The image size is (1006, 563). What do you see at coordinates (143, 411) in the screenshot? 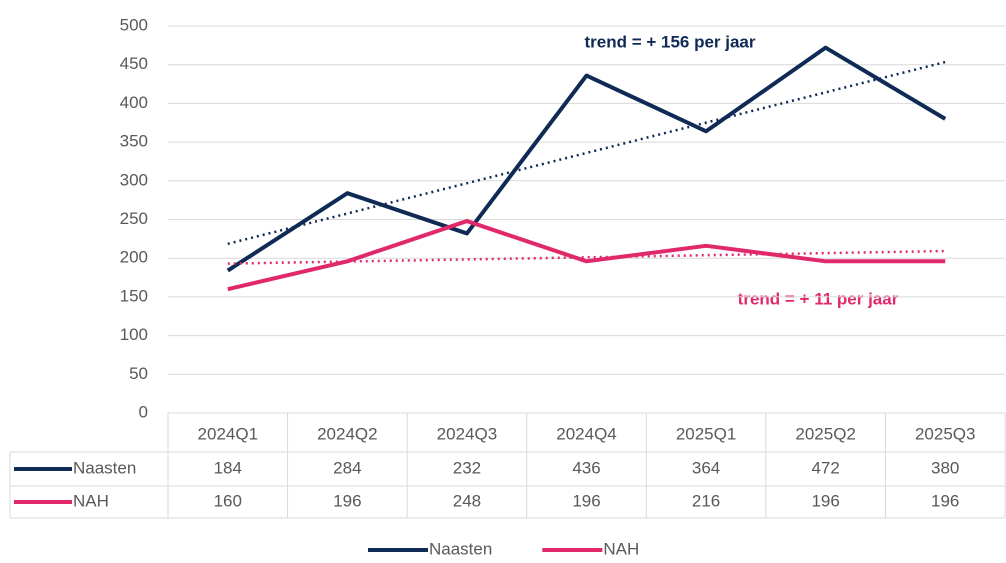
I see `y-tick-label: 0` at bounding box center [143, 411].